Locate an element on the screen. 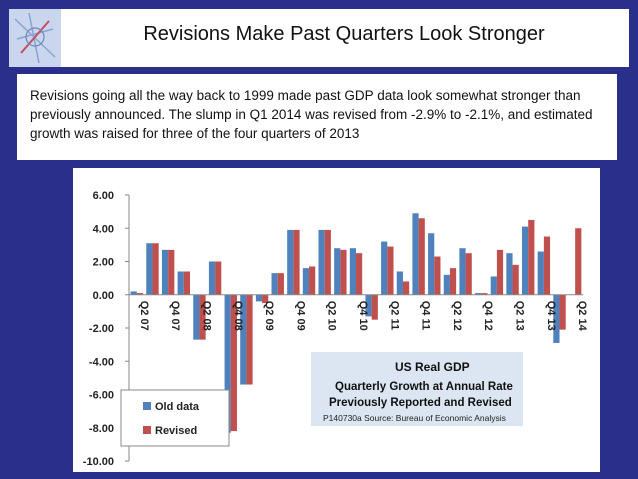 The height and width of the screenshot is (479, 638). x-tick-label: Q2 08 is located at coordinates (206, 316).